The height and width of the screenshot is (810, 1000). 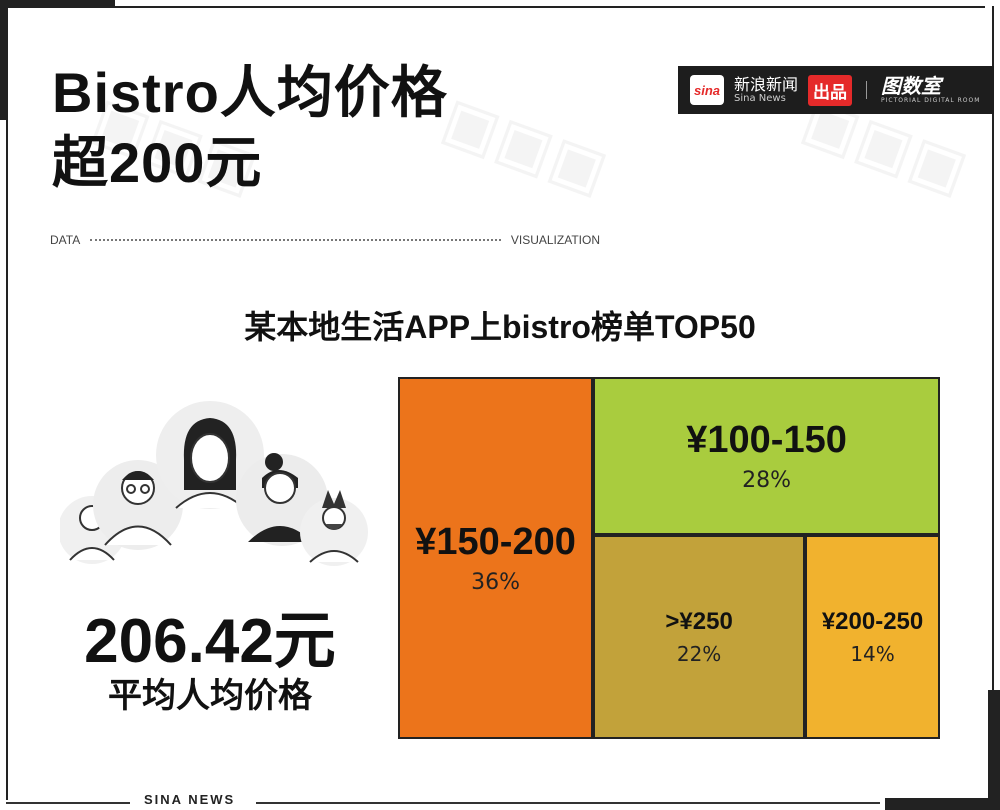 I want to click on frame-corner-left, so click(x=4, y=60).